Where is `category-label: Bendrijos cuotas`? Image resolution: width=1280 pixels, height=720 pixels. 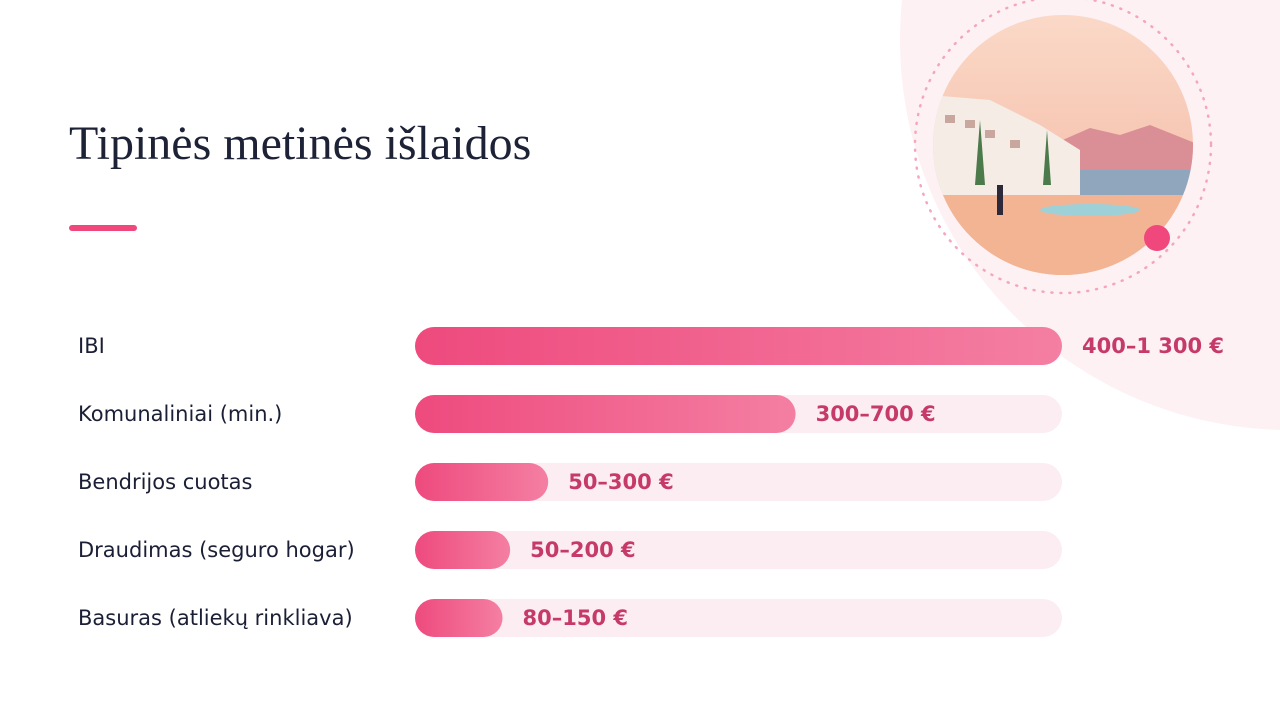
category-label: Bendrijos cuotas is located at coordinates (165, 482).